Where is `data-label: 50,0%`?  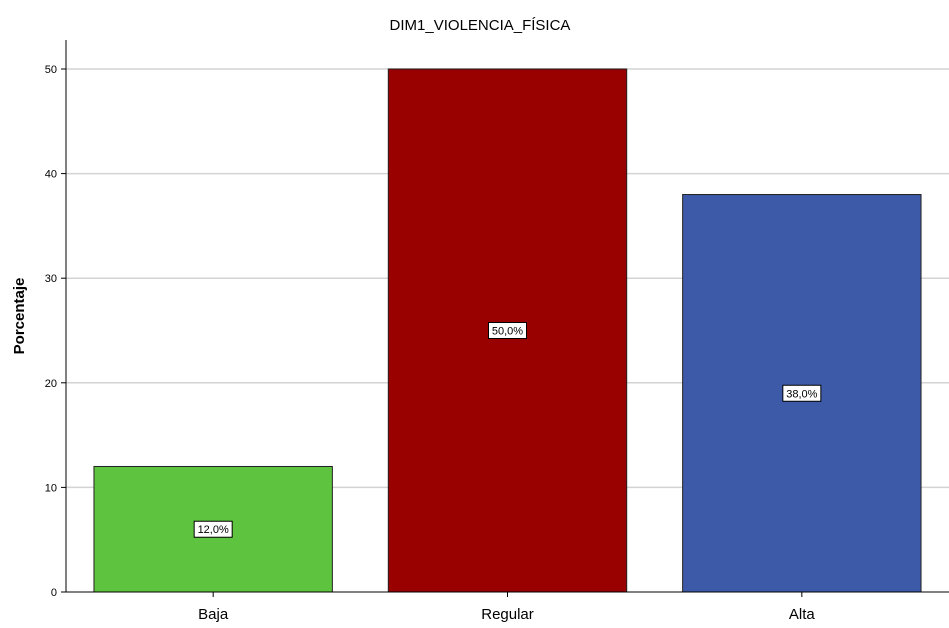 data-label: 50,0% is located at coordinates (507, 332).